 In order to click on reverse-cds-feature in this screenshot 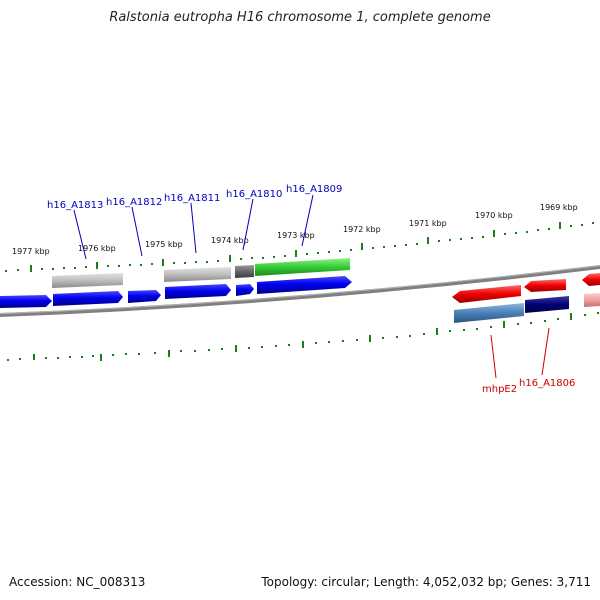, I will do `click(489, 313)`.